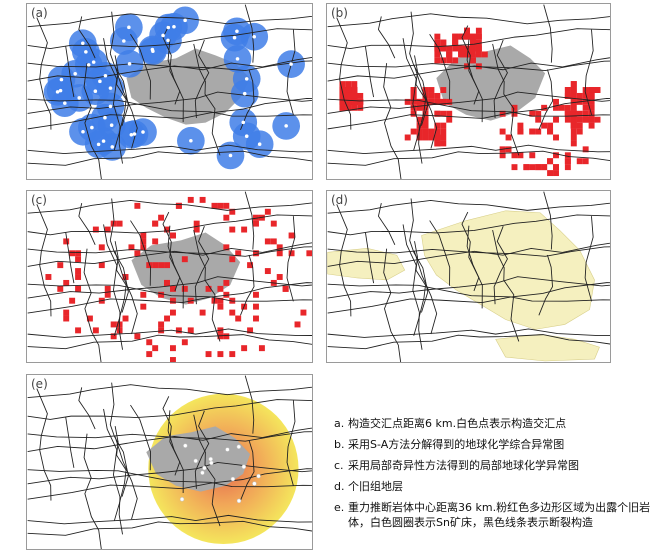 The width and height of the screenshot is (654, 559). I want to click on intersection-points, so click(174, 88).